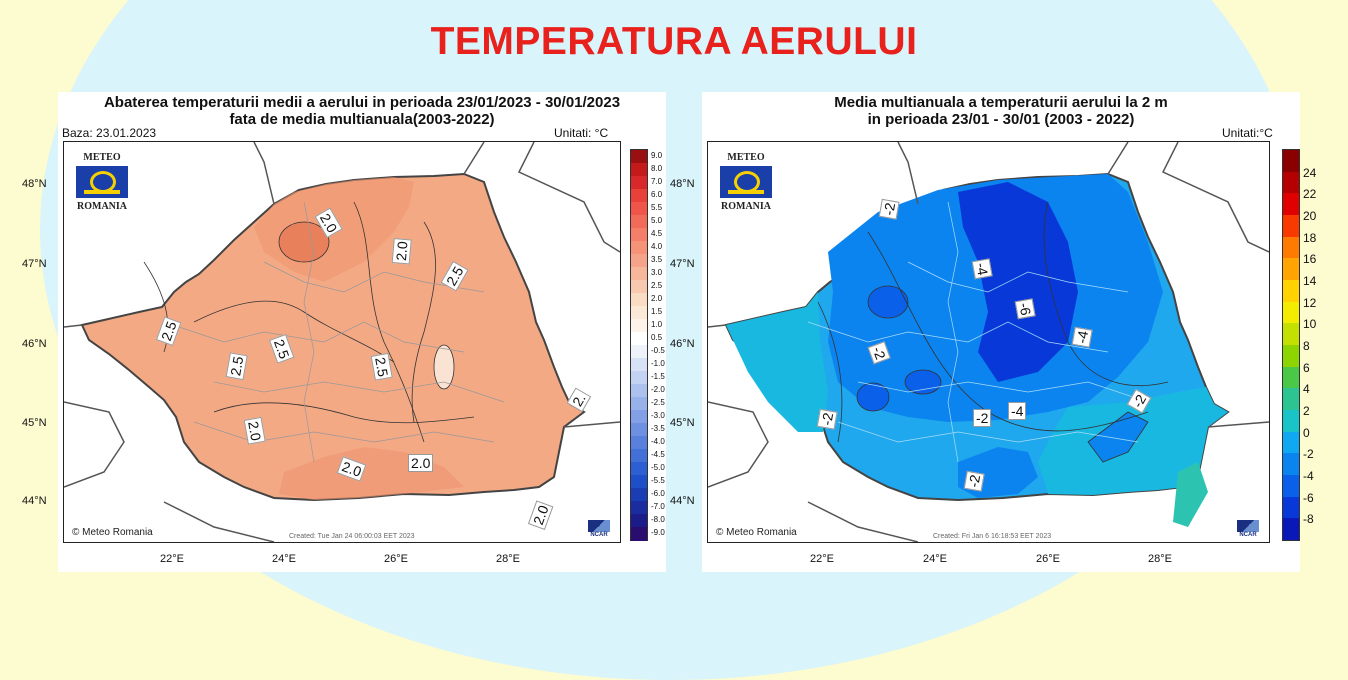 The width and height of the screenshot is (1348, 680). I want to click on left-lon-label: 24°E, so click(284, 559).